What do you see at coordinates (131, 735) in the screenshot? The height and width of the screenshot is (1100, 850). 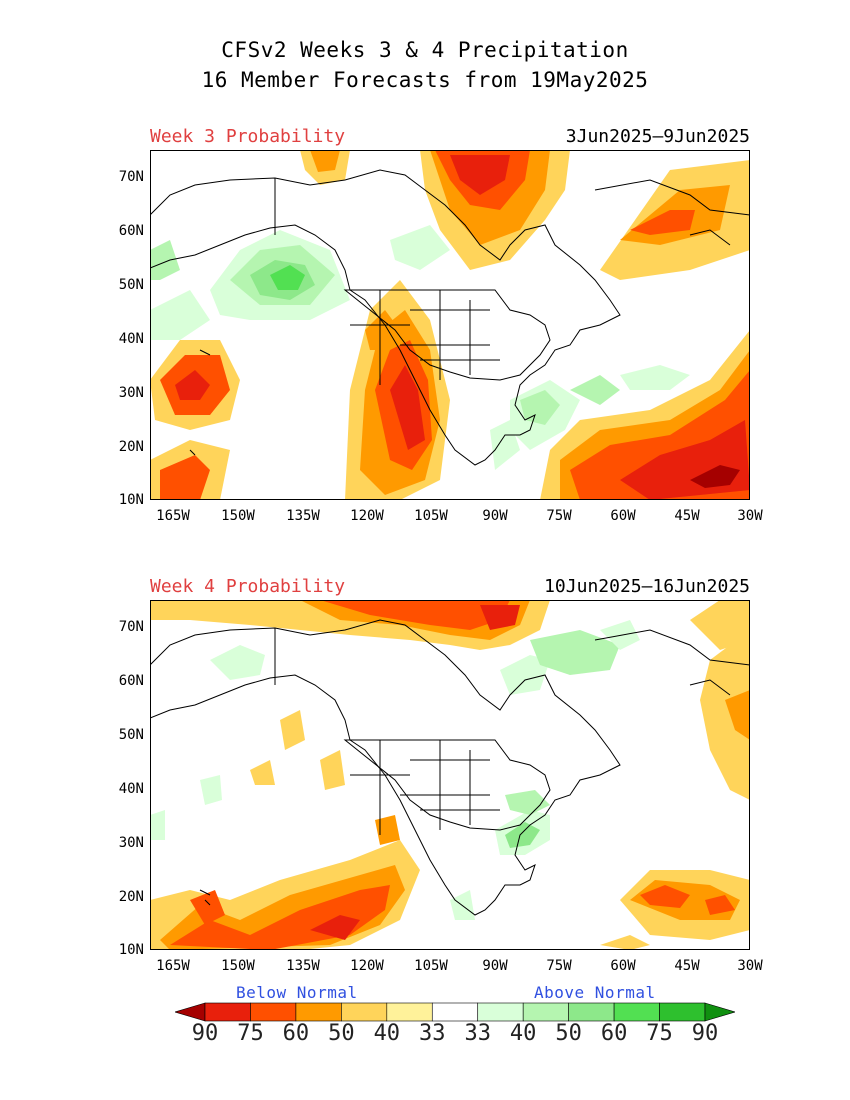 I see `week4-lat-50: 50N` at bounding box center [131, 735].